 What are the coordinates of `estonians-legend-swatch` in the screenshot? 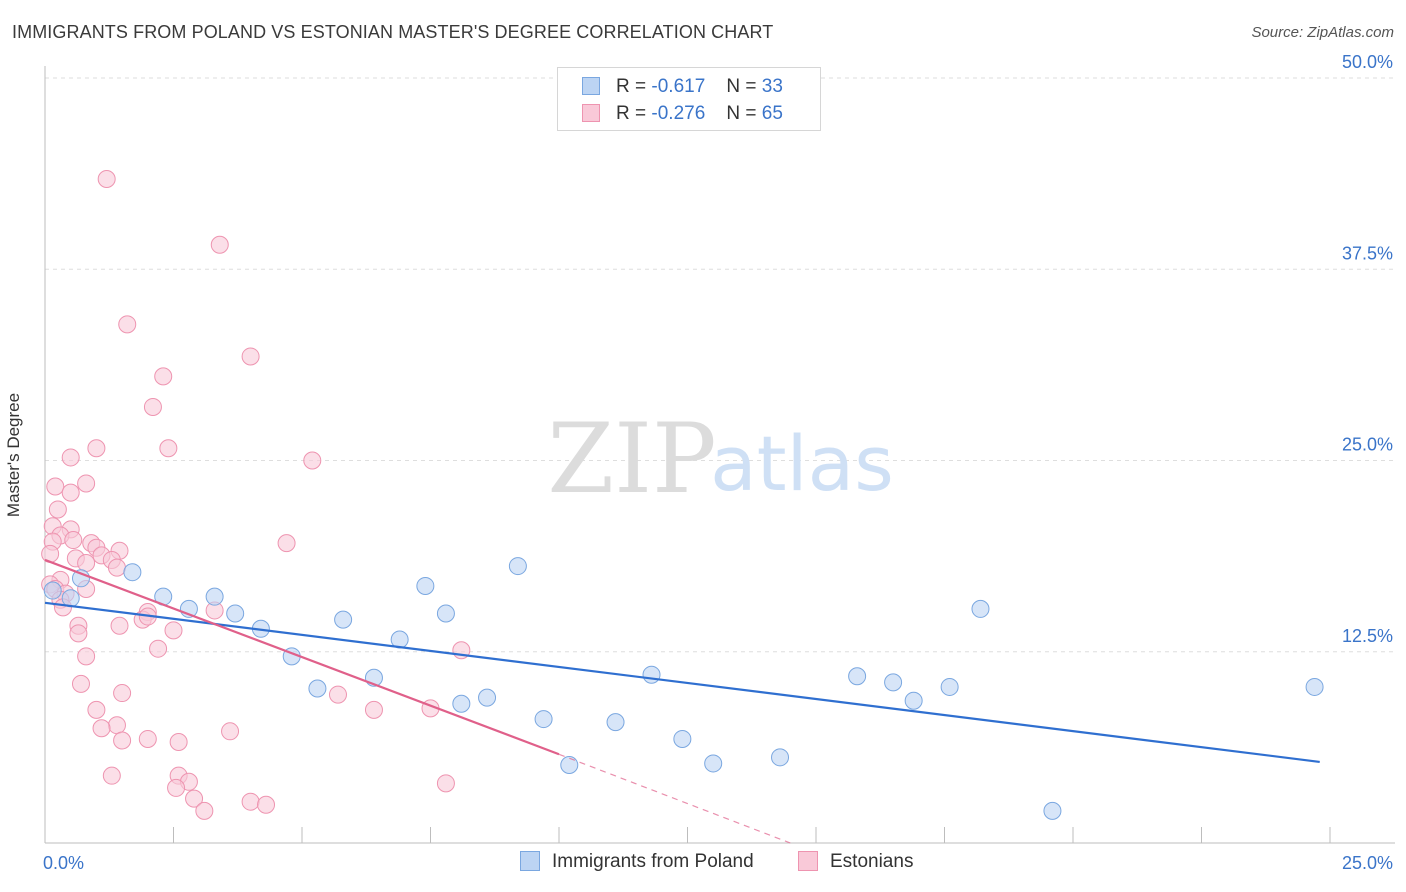 It's located at (808, 861).